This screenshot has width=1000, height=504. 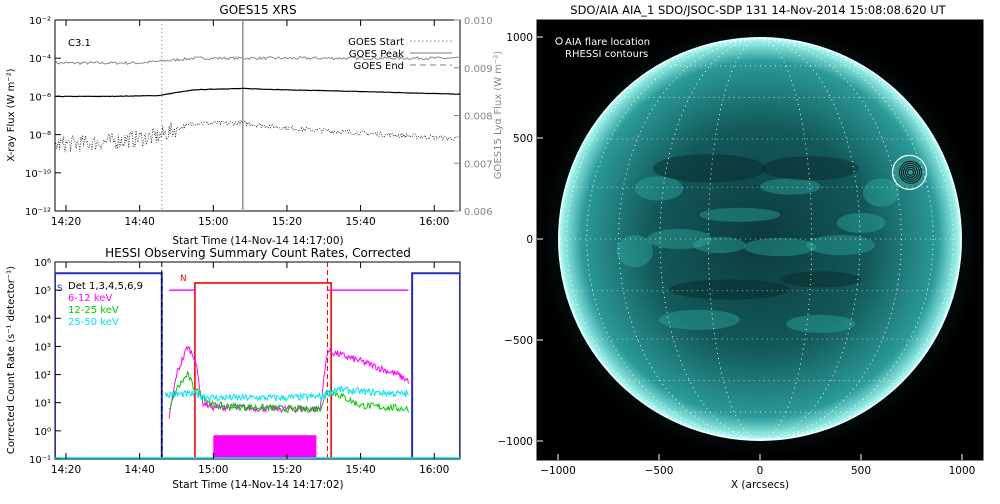 I want to click on goes-legend-label: GOES Peak, so click(x=376, y=54).